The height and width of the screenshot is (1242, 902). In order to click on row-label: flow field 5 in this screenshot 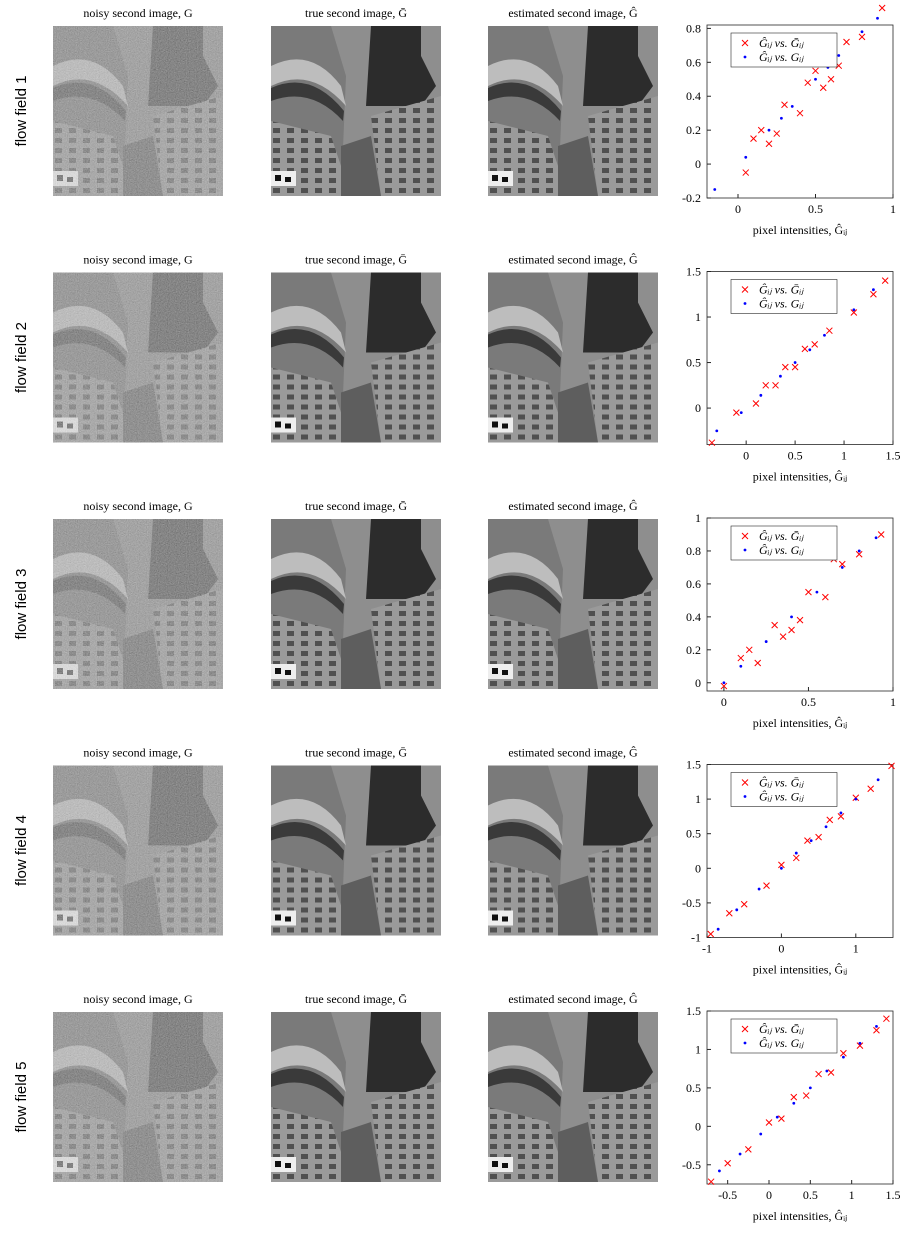, I will do `click(21, 1097)`.